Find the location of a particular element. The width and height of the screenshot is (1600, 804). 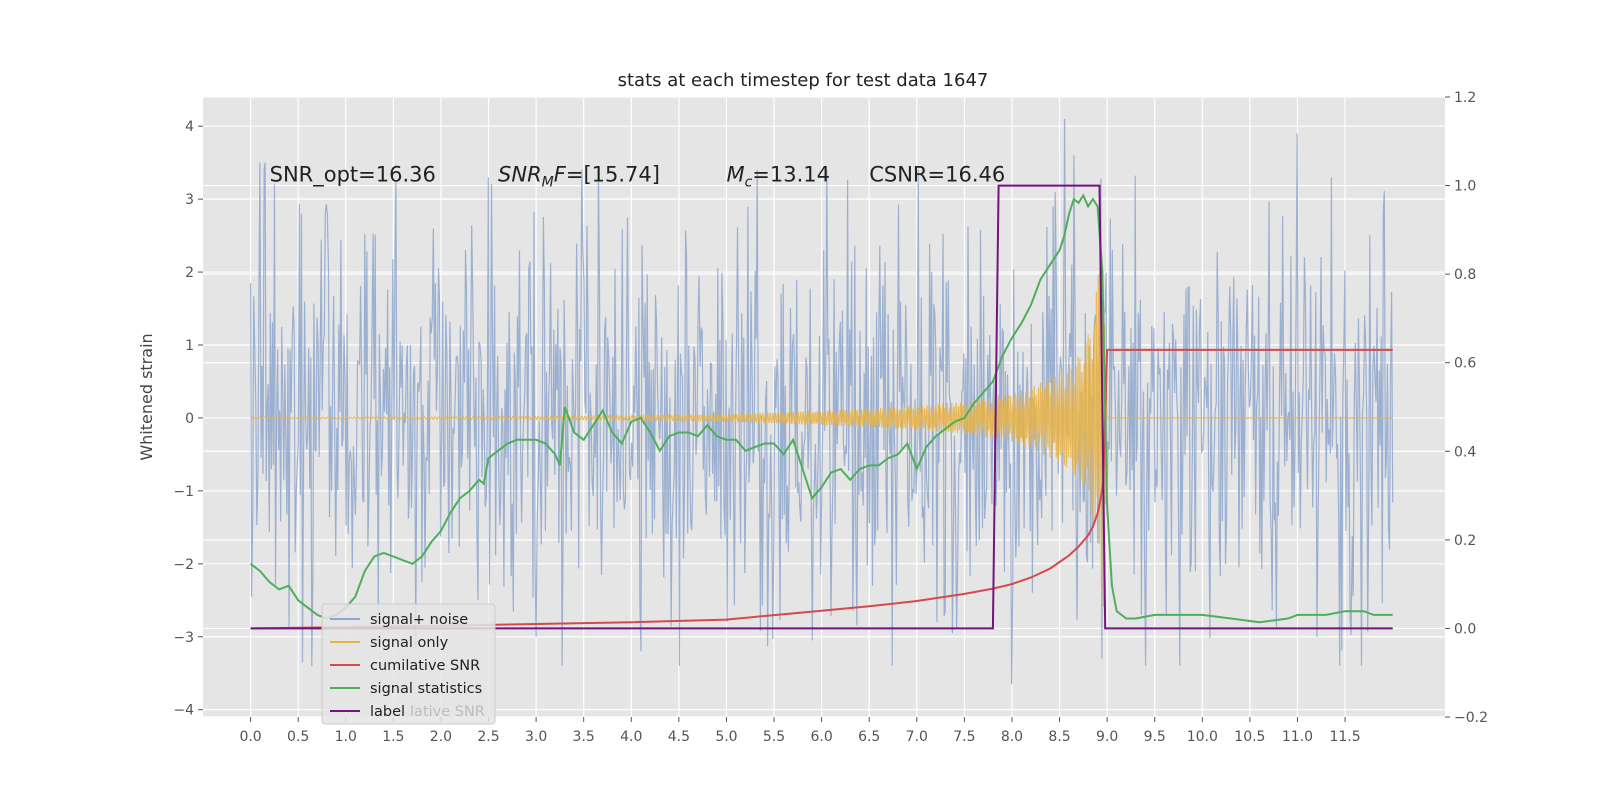

x-tick-label: 9.5 is located at coordinates (1155, 737).